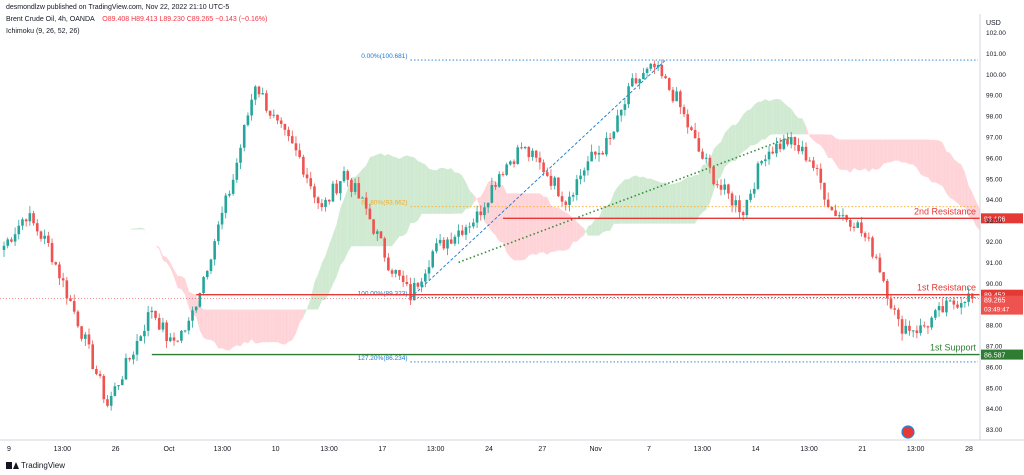 This screenshot has width=1024, height=475. Describe the element at coordinates (994, 221) in the screenshot. I see `y-tick-label: 93.00` at that location.